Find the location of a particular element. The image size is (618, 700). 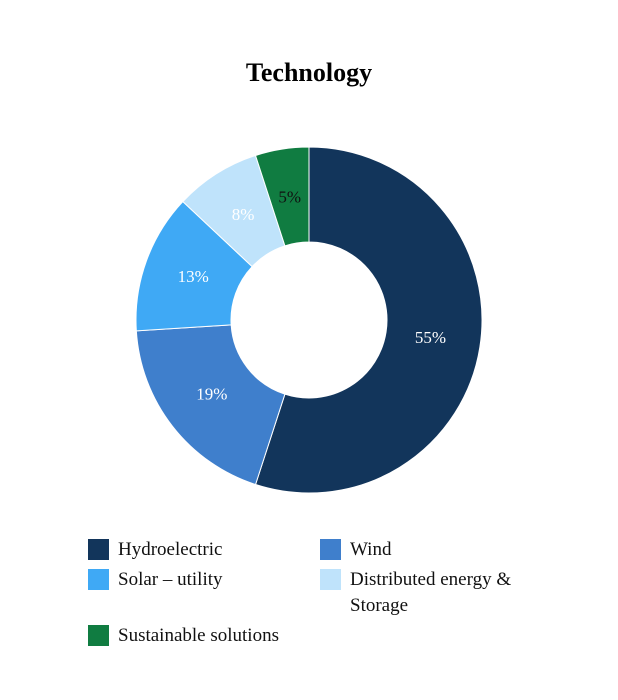

data-label: 5% is located at coordinates (289, 196).